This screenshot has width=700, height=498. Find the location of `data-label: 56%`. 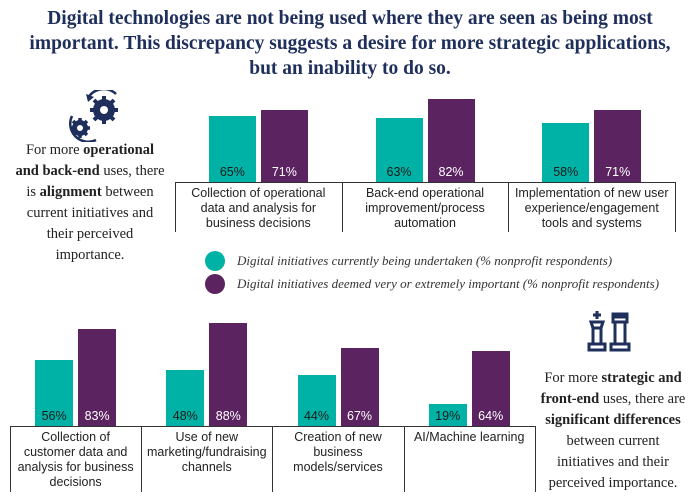

data-label: 56% is located at coordinates (54, 415).